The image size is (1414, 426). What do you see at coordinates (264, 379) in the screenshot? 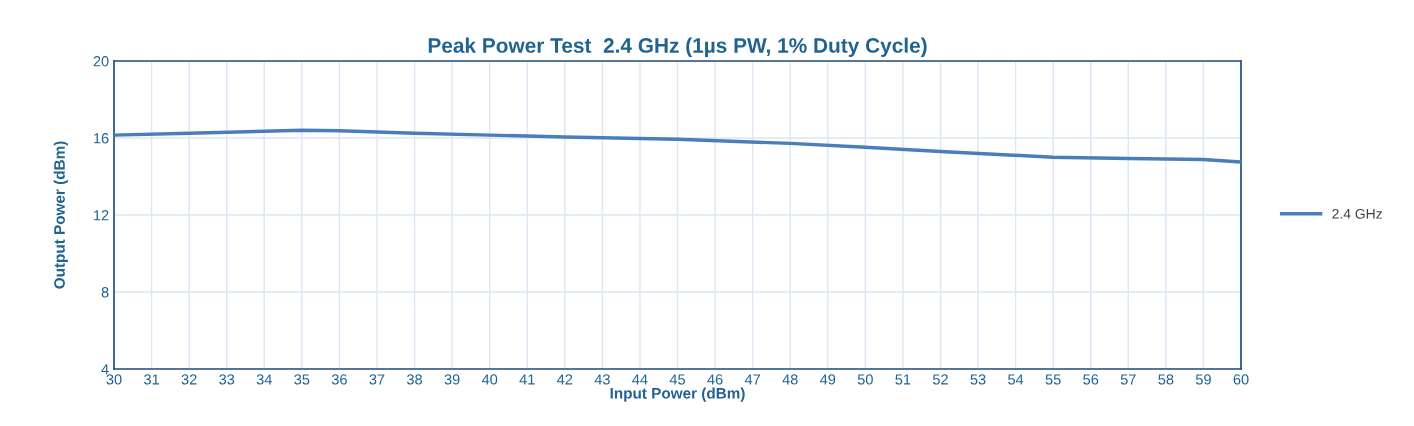
I see `x-tick-label: 34` at bounding box center [264, 379].